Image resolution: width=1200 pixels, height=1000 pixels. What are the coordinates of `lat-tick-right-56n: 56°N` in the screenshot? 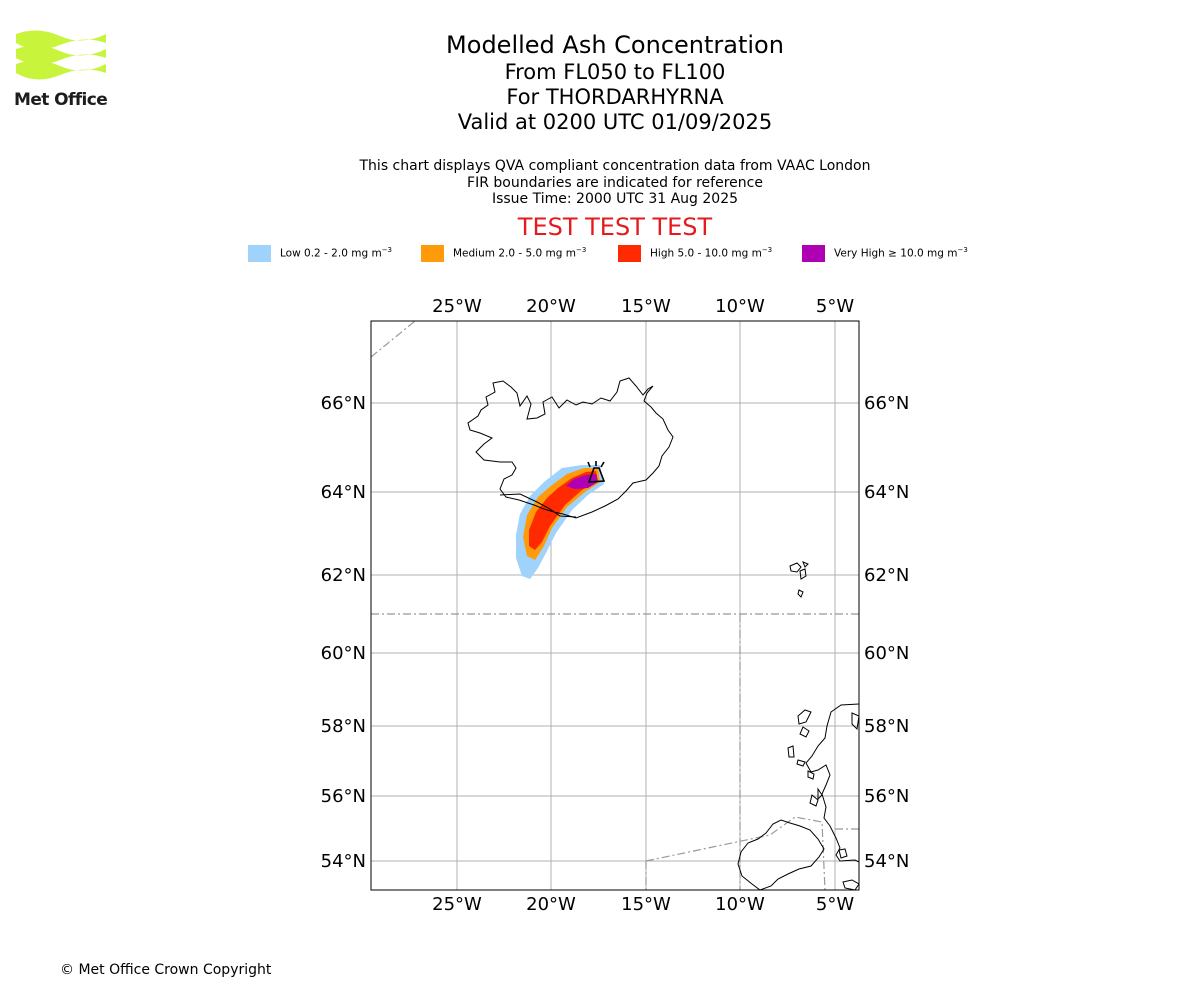 It's located at (886, 796).